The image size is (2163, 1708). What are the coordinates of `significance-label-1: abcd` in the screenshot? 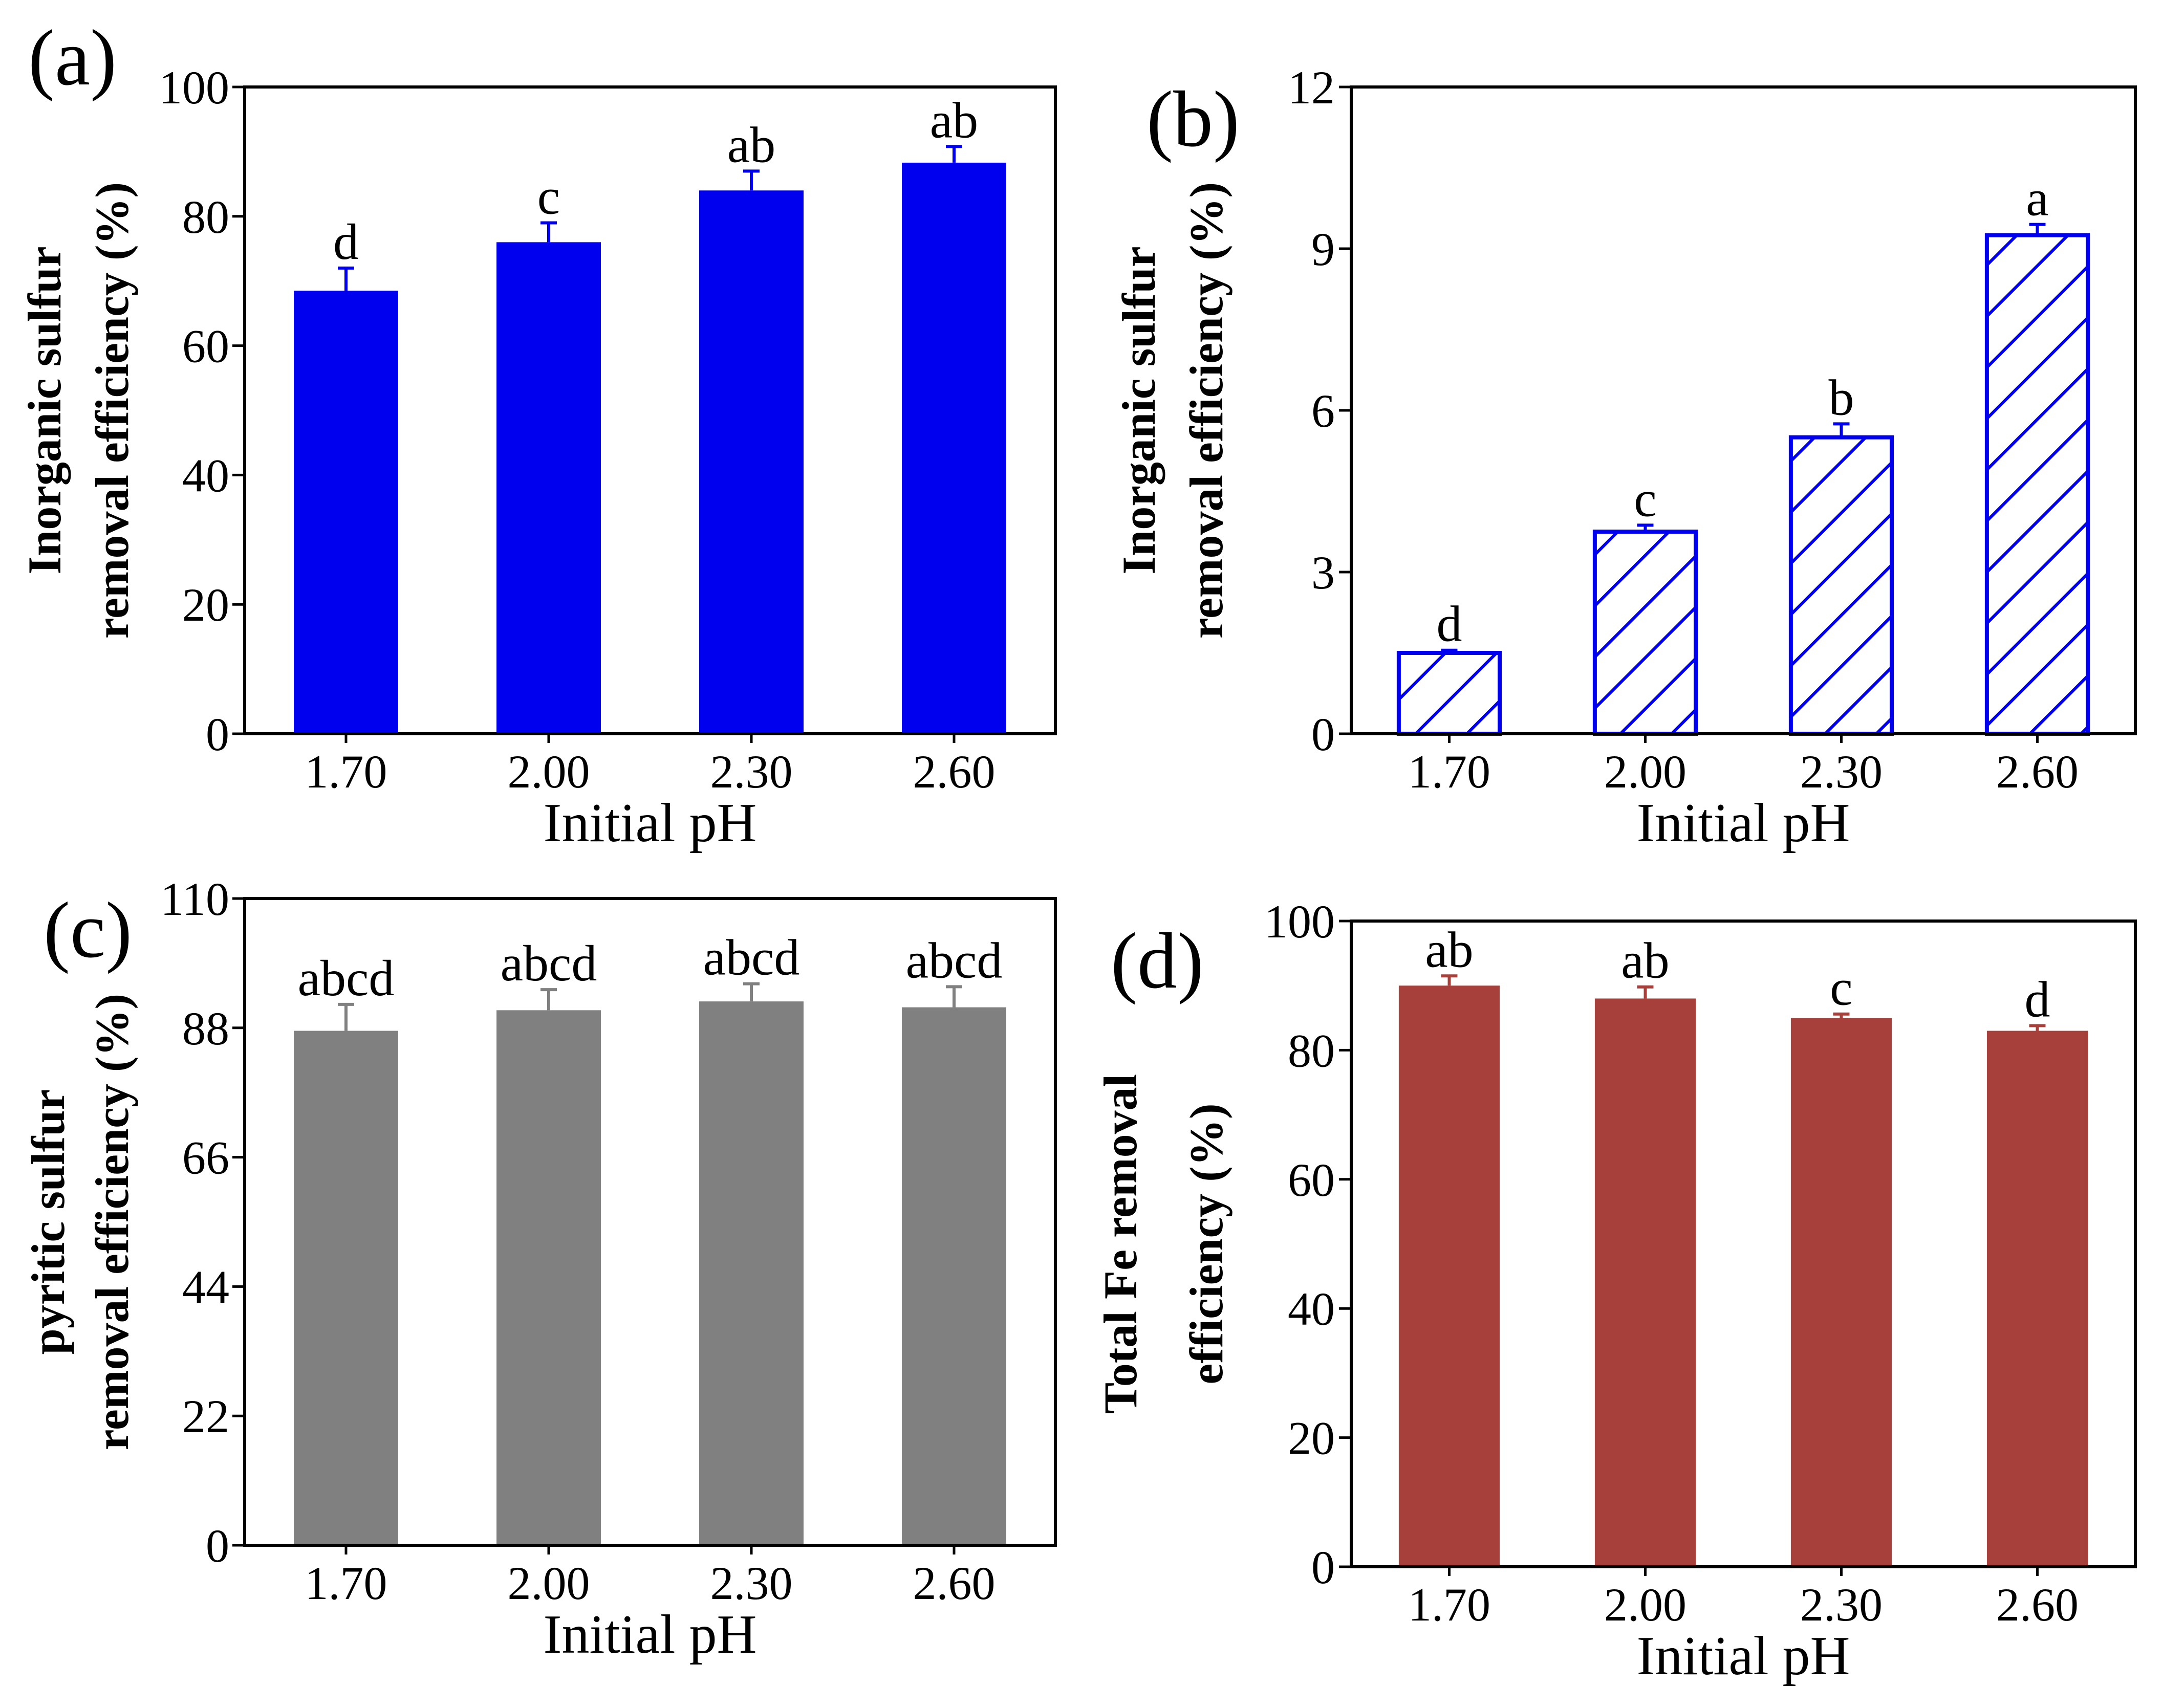 It's located at (549, 963).